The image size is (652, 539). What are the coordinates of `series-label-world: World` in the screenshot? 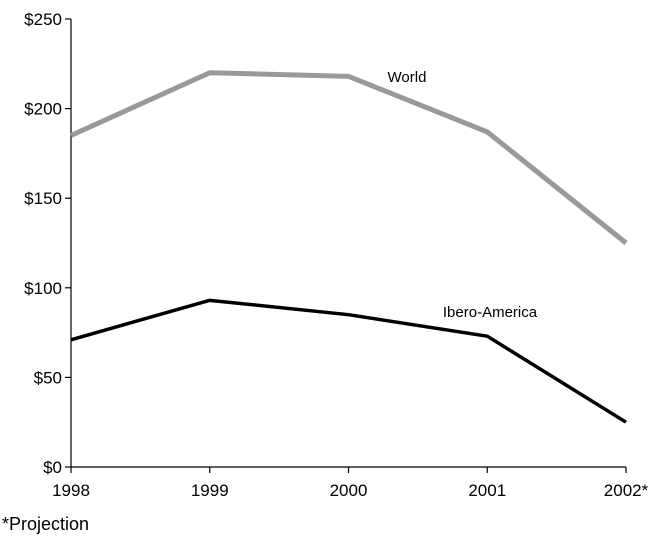 It's located at (407, 77).